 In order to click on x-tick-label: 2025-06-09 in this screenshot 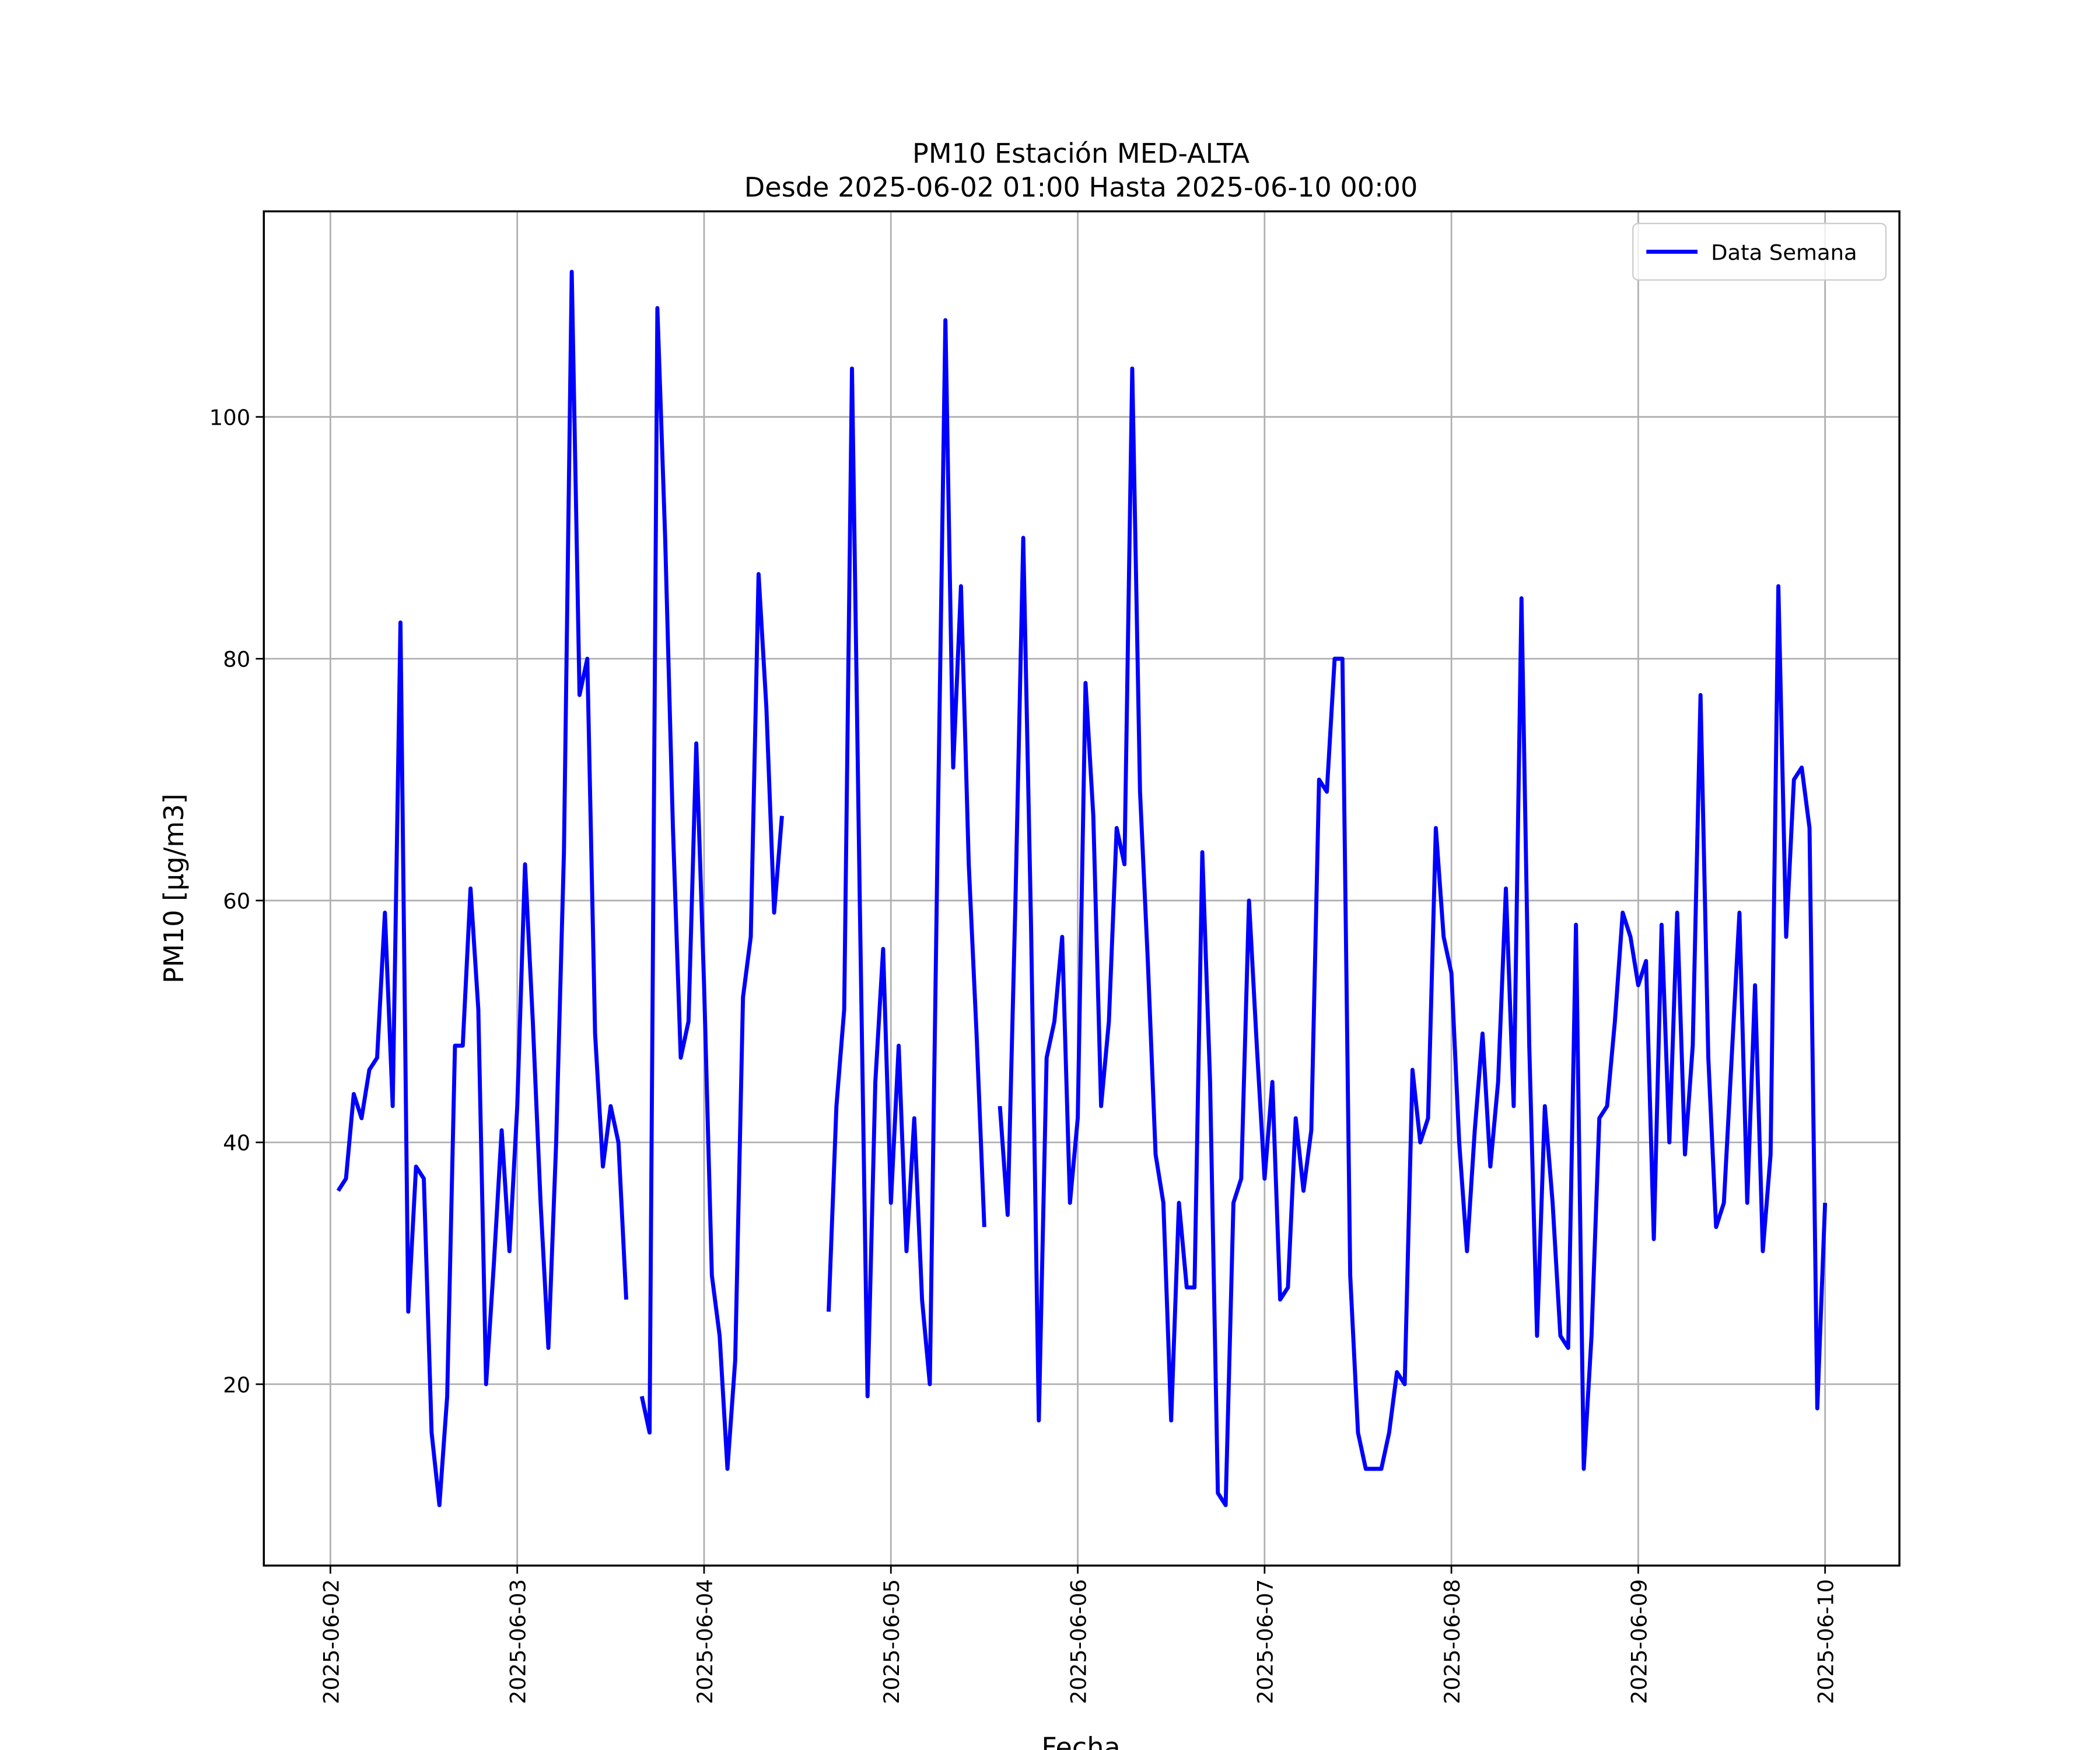, I will do `click(1638, 1641)`.